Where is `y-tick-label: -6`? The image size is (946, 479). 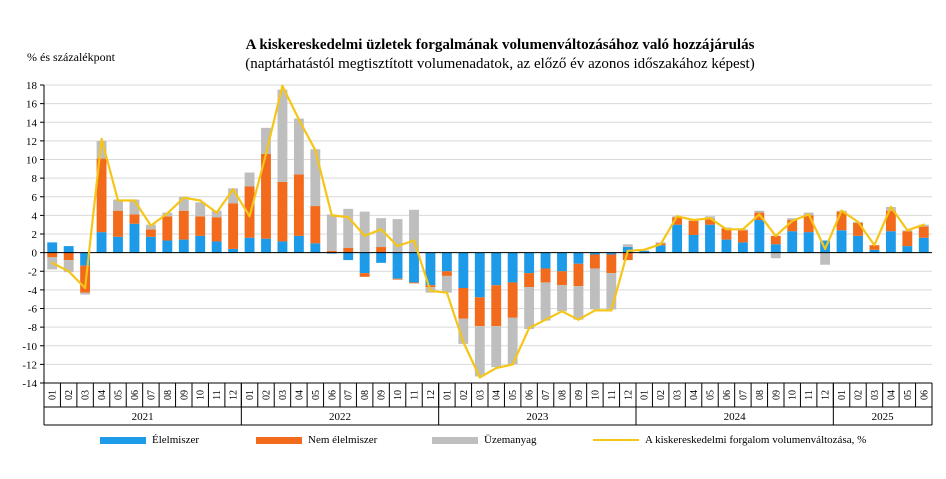
y-tick-label: -6 is located at coordinates (33, 310).